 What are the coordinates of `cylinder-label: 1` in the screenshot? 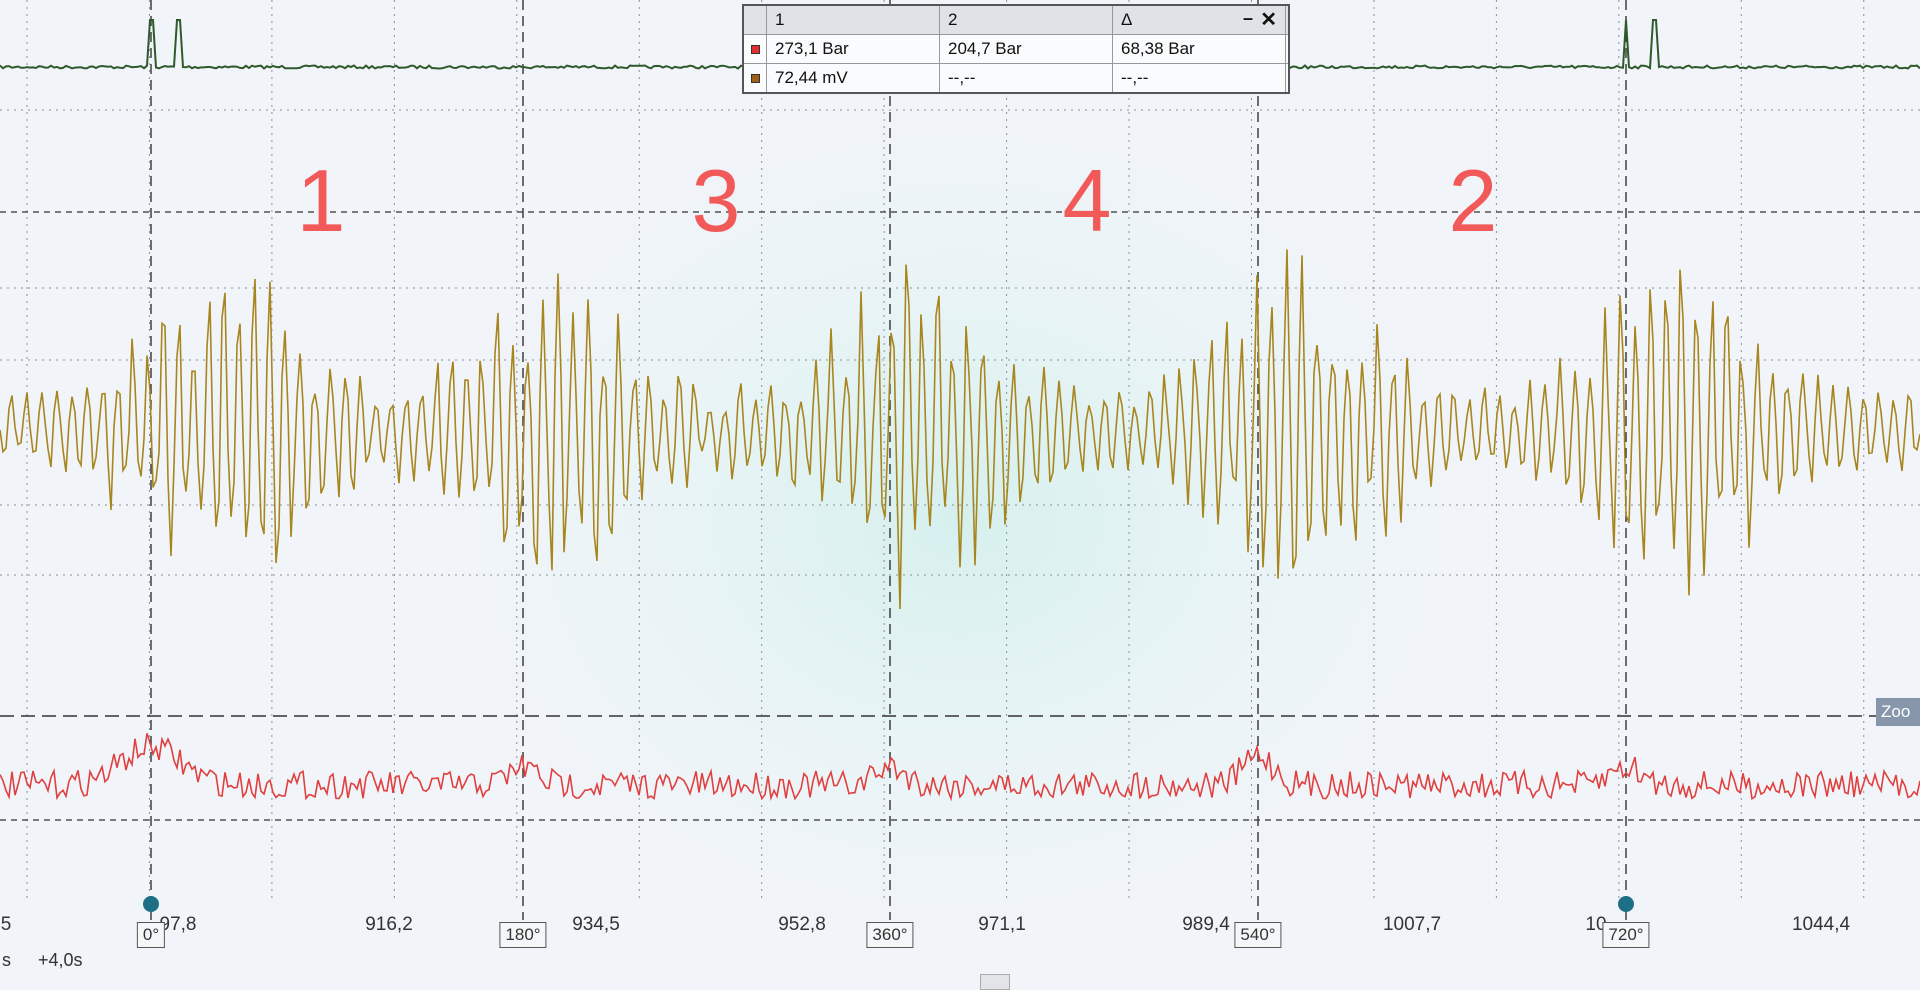 It's located at (321, 200).